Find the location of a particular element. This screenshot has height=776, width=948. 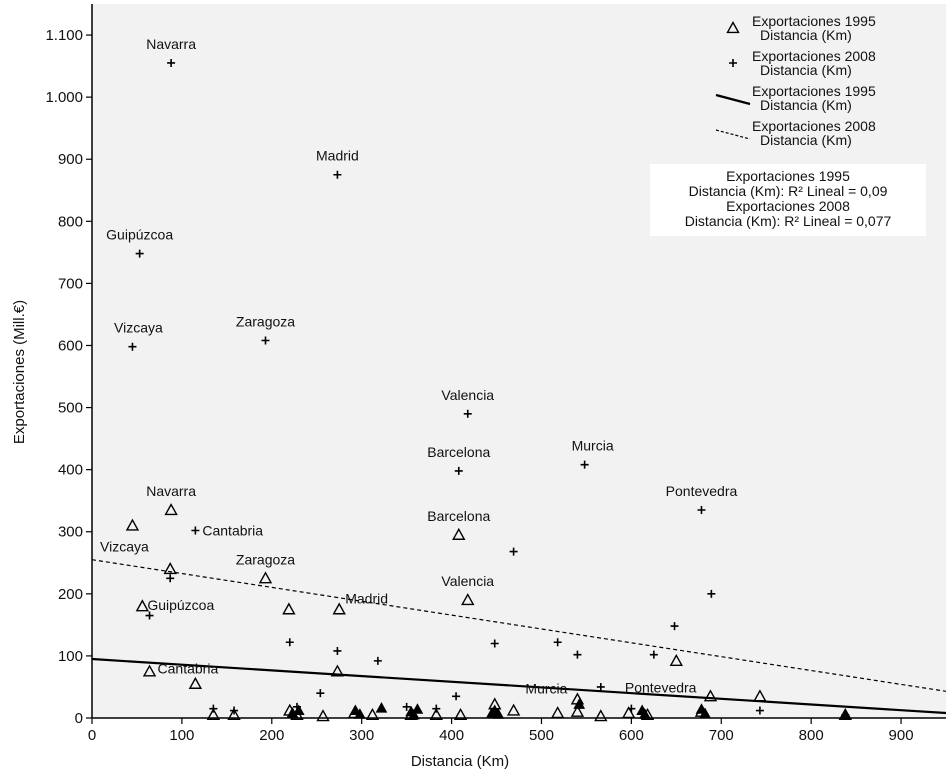

x-axis-ticks: 0 100 200 300 400 500 600 700 800 900 is located at coordinates (501, 731).